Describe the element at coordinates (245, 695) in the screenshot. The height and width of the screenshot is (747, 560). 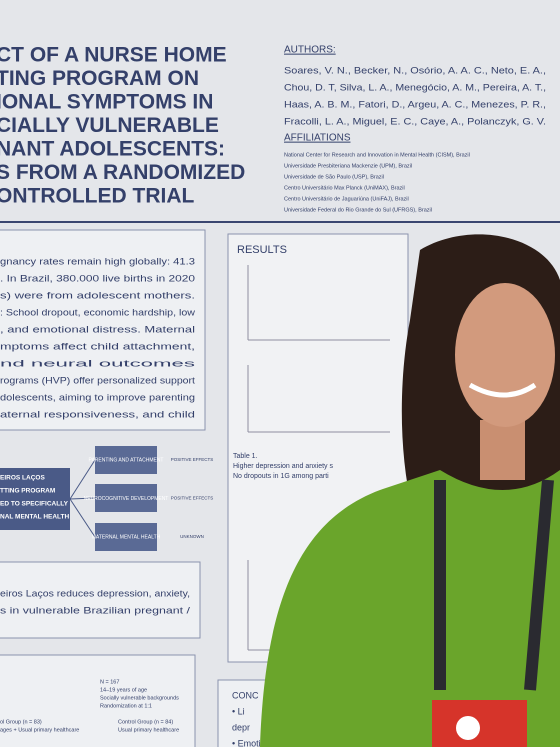
I see `conc-line: CONC` at that location.